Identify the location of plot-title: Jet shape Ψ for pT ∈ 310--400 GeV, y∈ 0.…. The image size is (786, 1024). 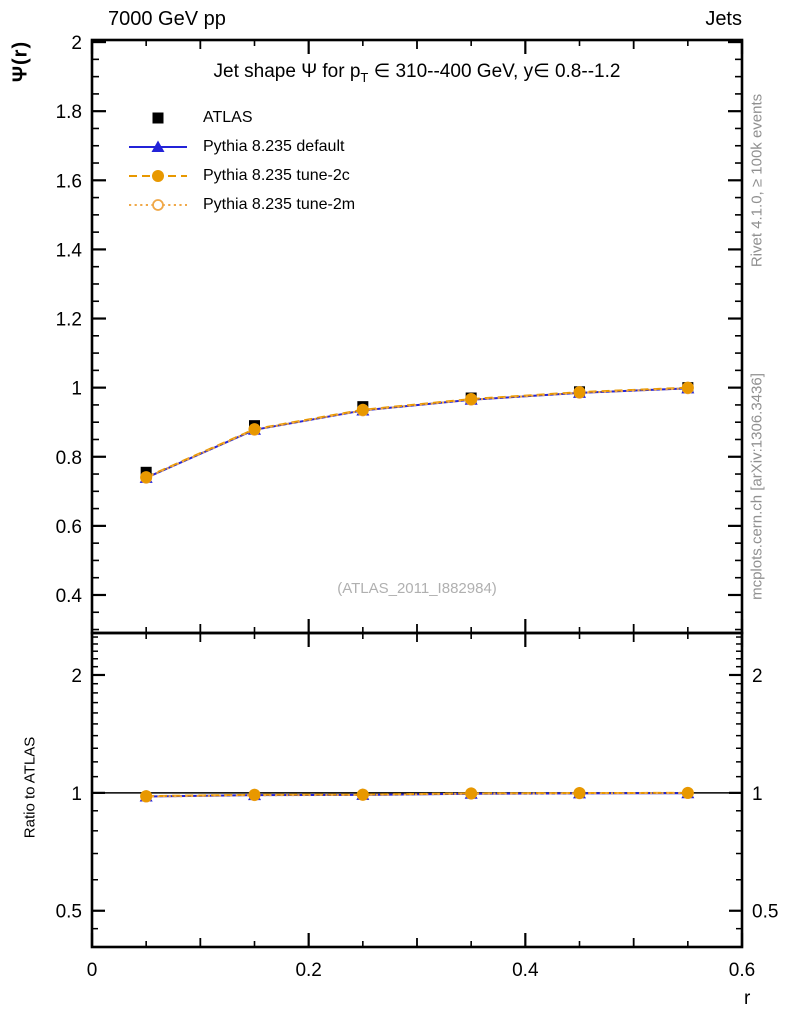
(417, 72).